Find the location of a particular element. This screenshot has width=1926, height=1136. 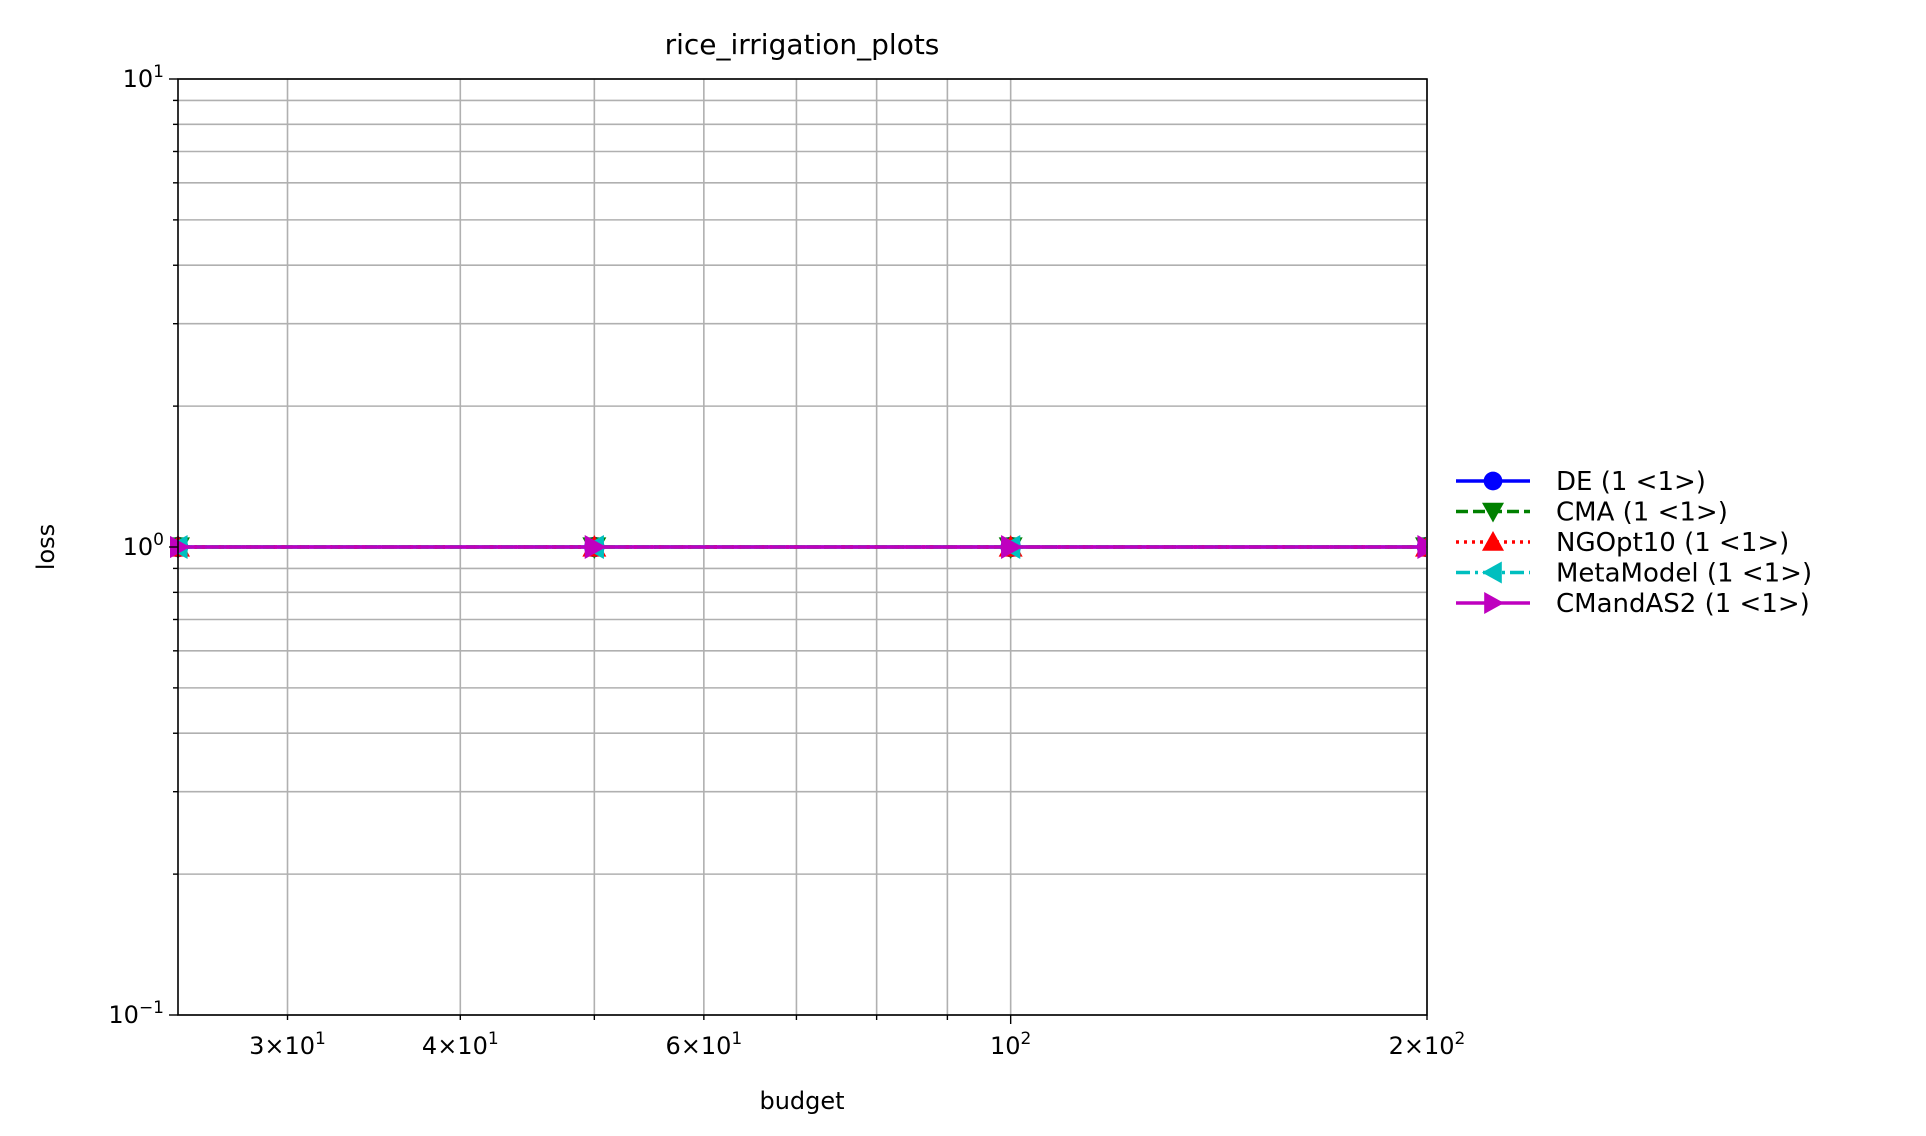

y-tick-label: 10⁰ is located at coordinates (143, 545).